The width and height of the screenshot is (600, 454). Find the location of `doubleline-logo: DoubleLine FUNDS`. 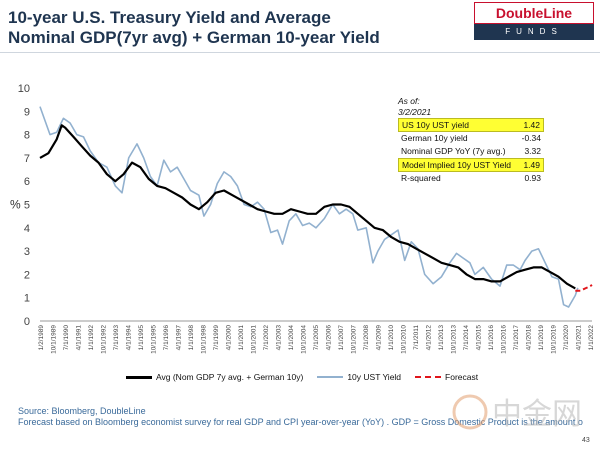

doubleline-logo: DoubleLine FUNDS is located at coordinates (534, 23).